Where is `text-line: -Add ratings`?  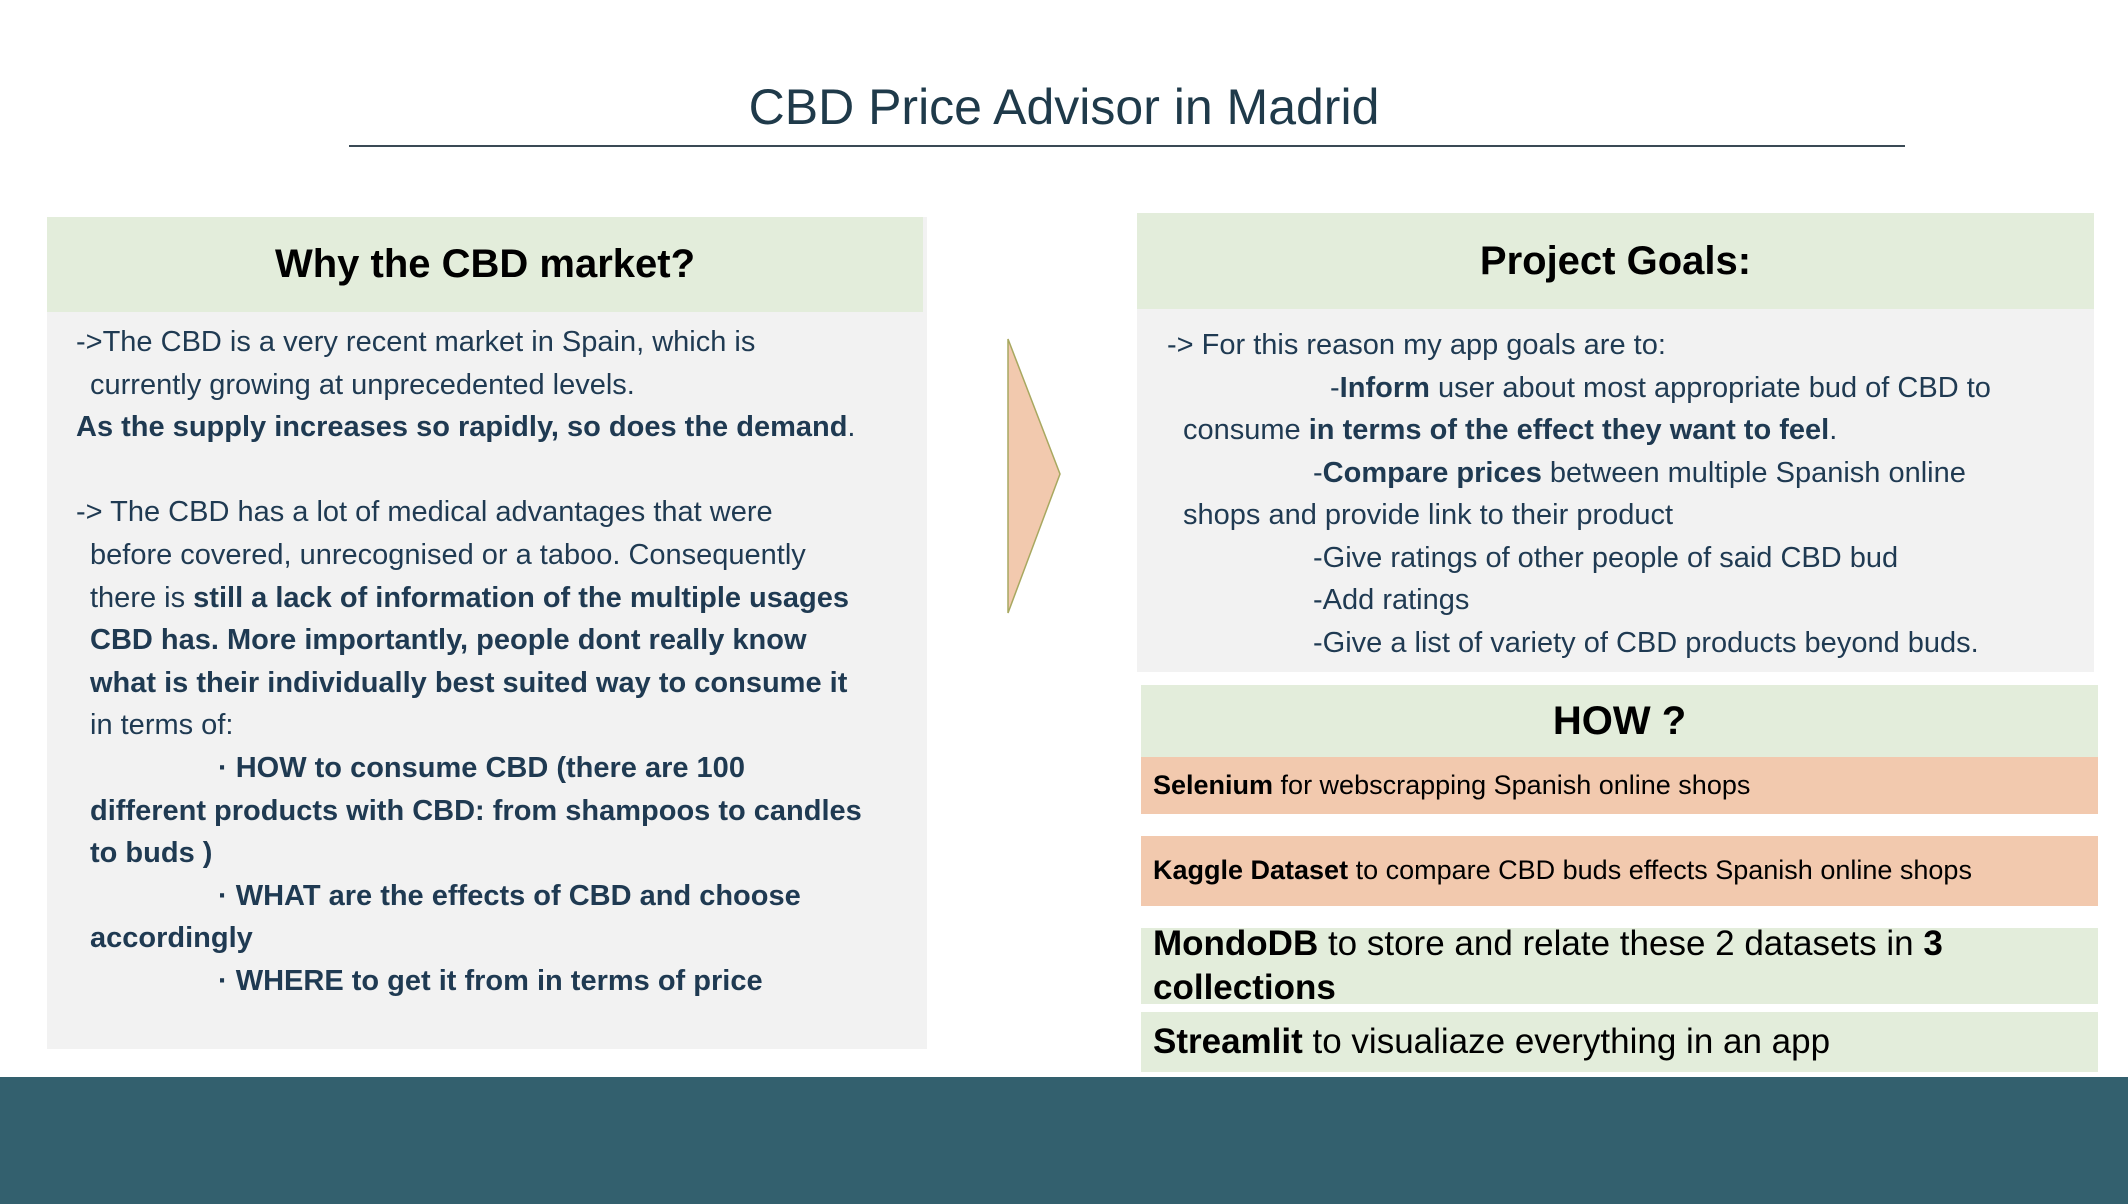
text-line: -Add ratings is located at coordinates (1391, 600).